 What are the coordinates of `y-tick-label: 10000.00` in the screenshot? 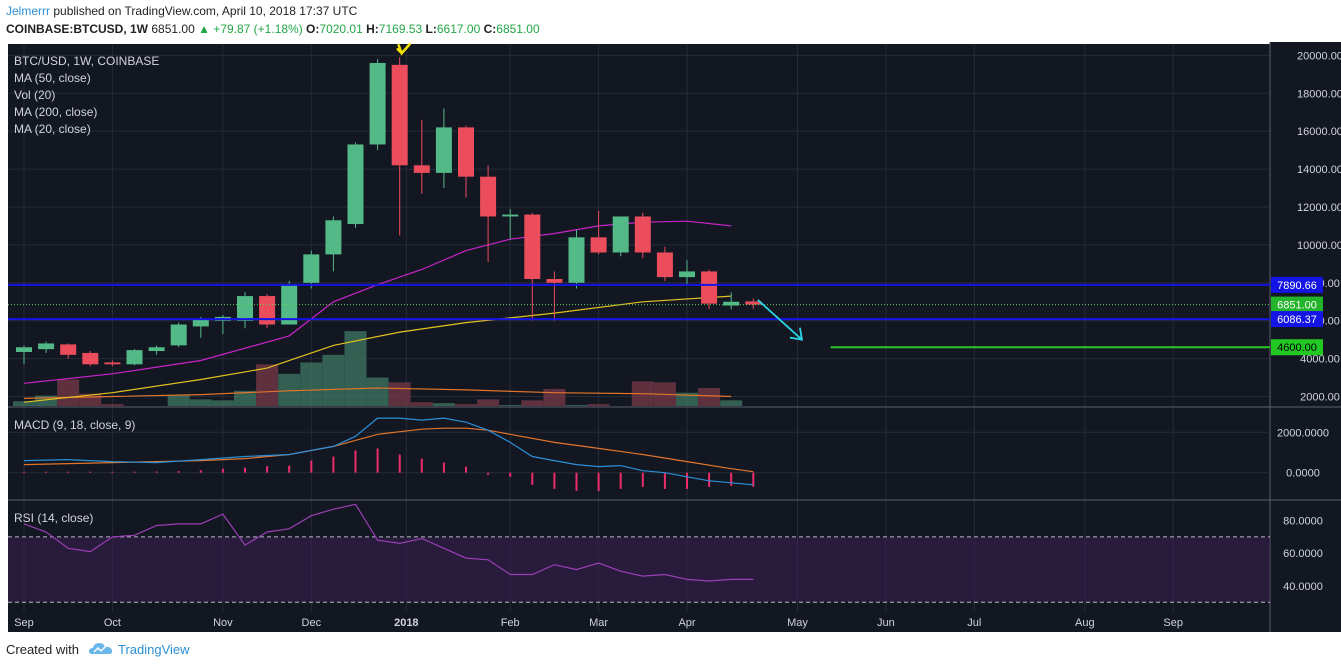 It's located at (1319, 246).